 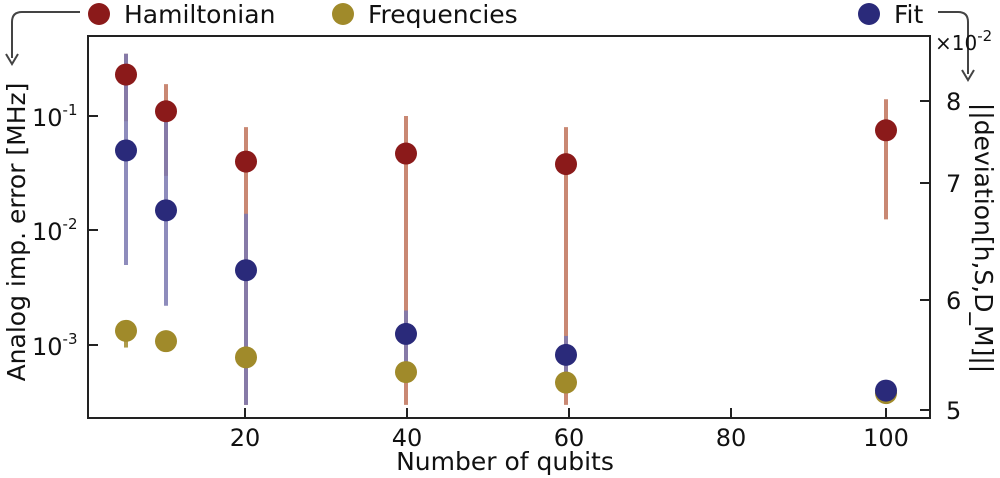 What do you see at coordinates (940, 102) in the screenshot?
I see `right-tick-8: 8` at bounding box center [940, 102].